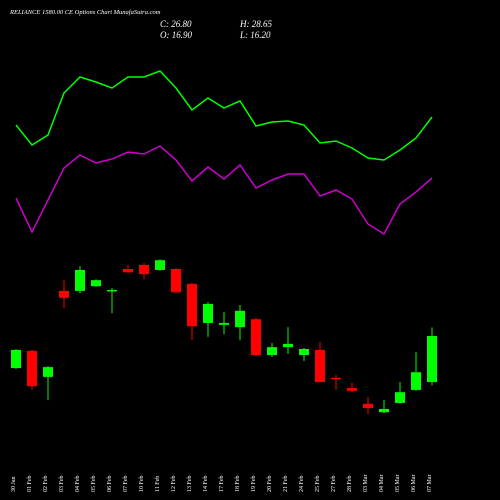 This screenshot has height=500, width=500. What do you see at coordinates (334, 484) in the screenshot?
I see `x-tick-label: 27 Feb` at bounding box center [334, 484].